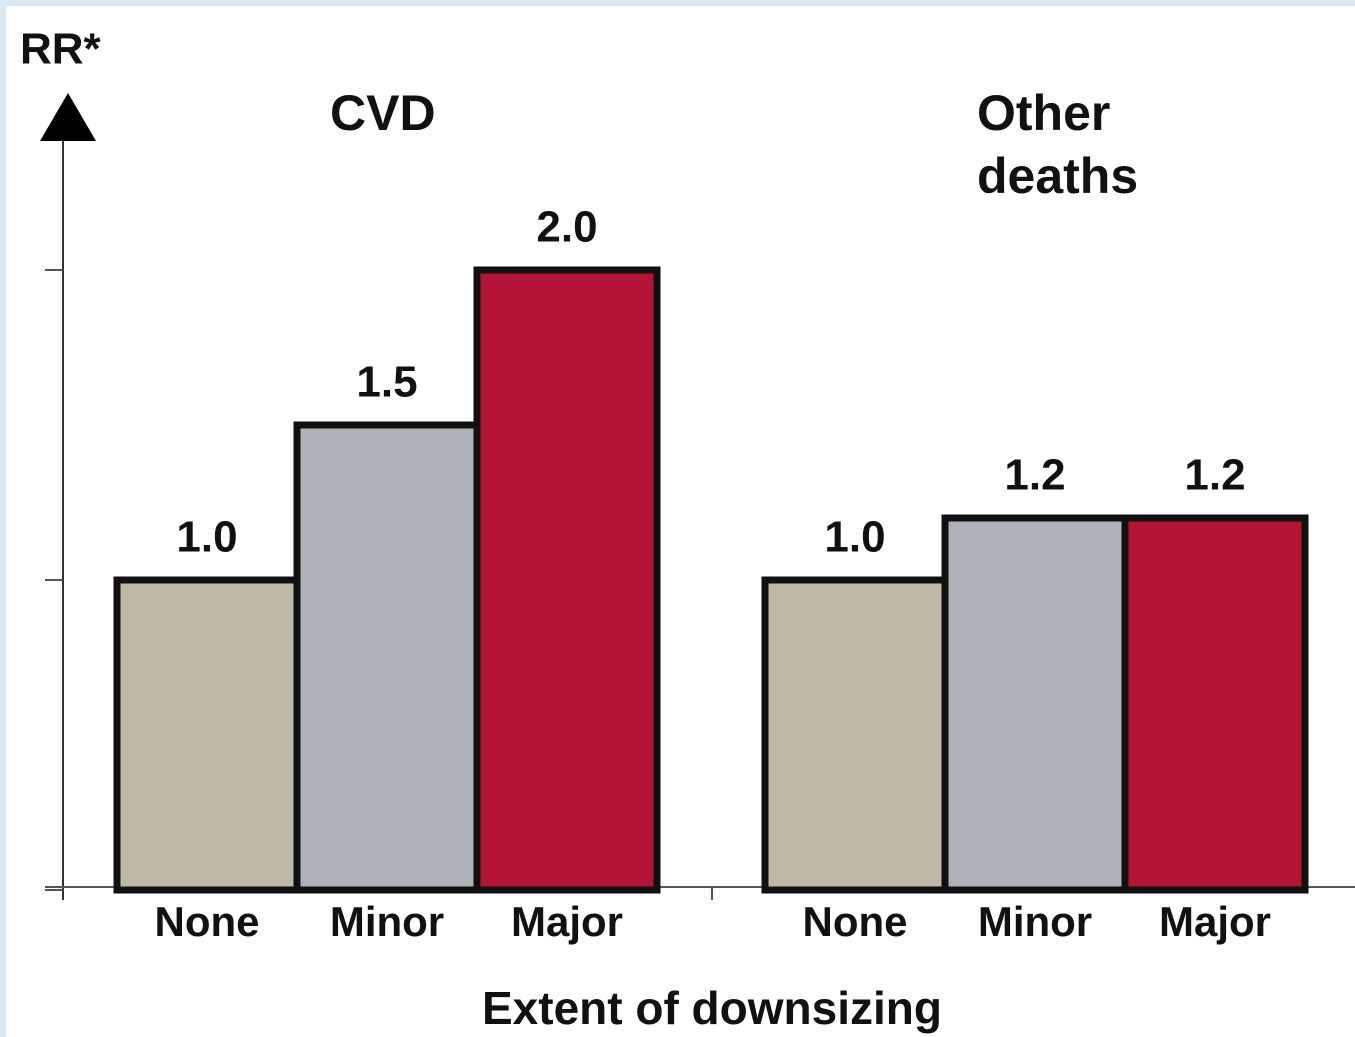 The width and height of the screenshot is (1355, 1037). What do you see at coordinates (386, 382) in the screenshot?
I see `value-label: 1.5` at bounding box center [386, 382].